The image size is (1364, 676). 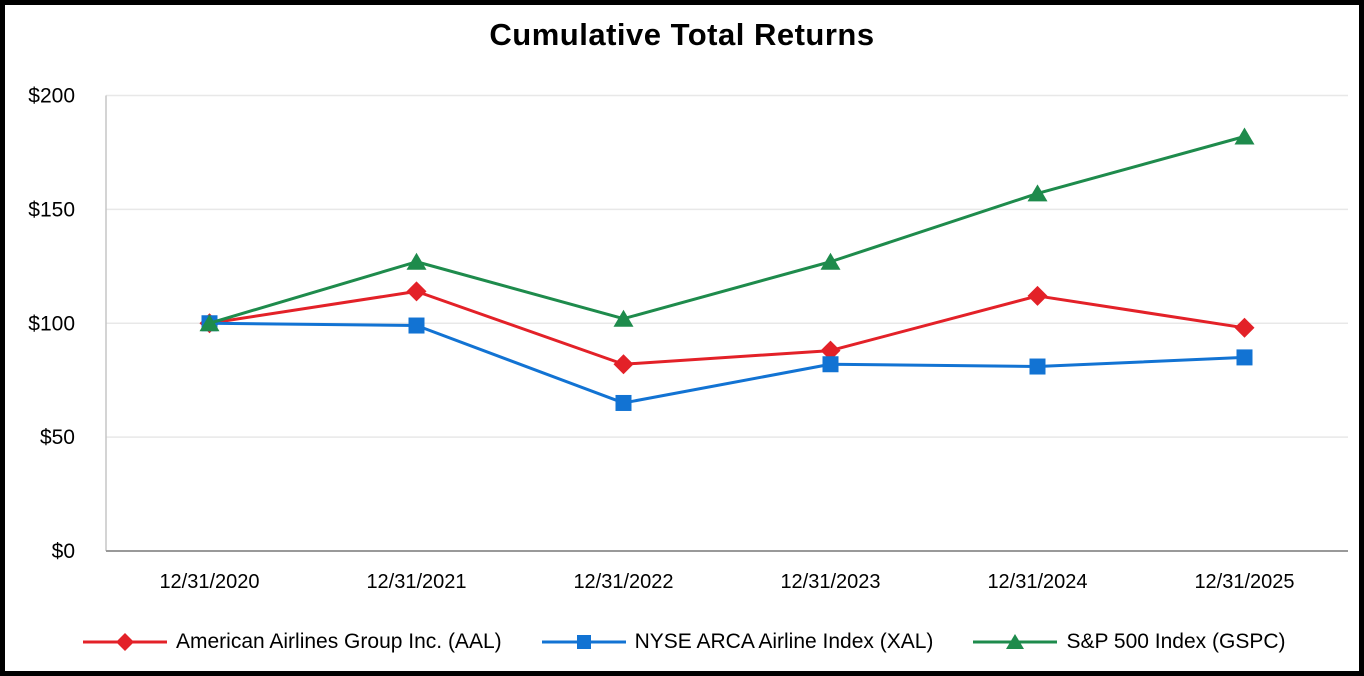 What do you see at coordinates (830, 582) in the screenshot?
I see `x-tick-label: 12/31/2023` at bounding box center [830, 582].